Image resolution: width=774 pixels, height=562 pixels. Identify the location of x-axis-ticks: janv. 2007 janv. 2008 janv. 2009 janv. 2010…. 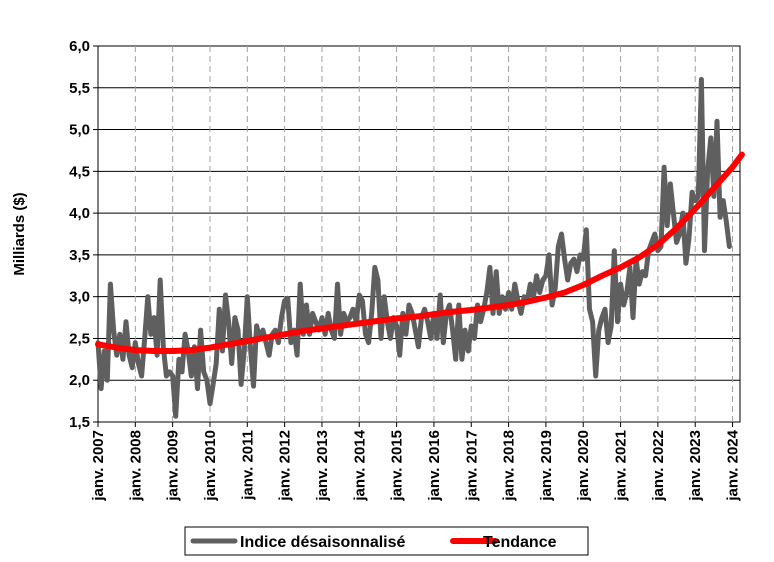
(416, 462).